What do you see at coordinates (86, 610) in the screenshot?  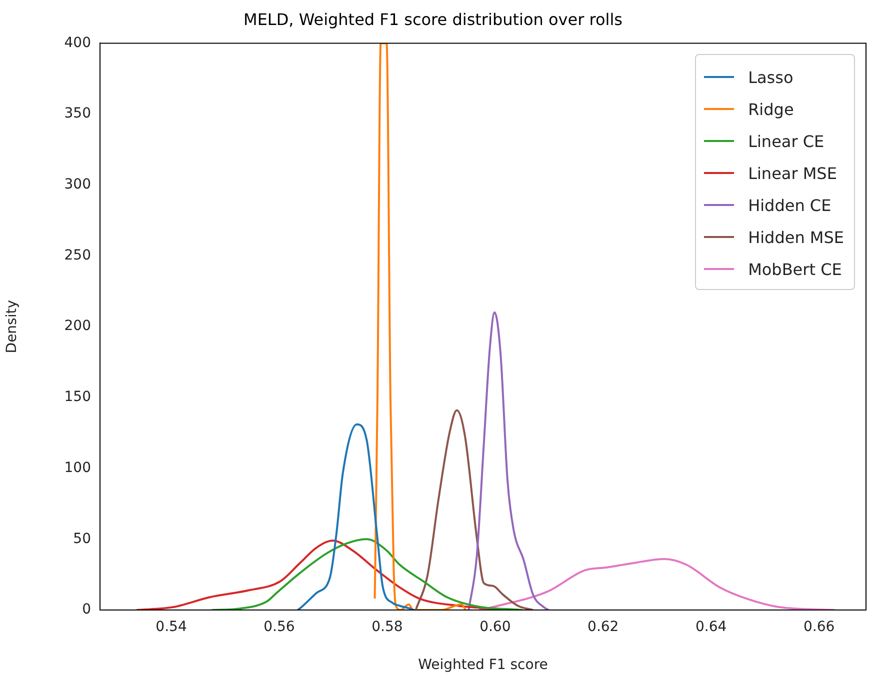 I see `y-tick-label: 0` at bounding box center [86, 610].